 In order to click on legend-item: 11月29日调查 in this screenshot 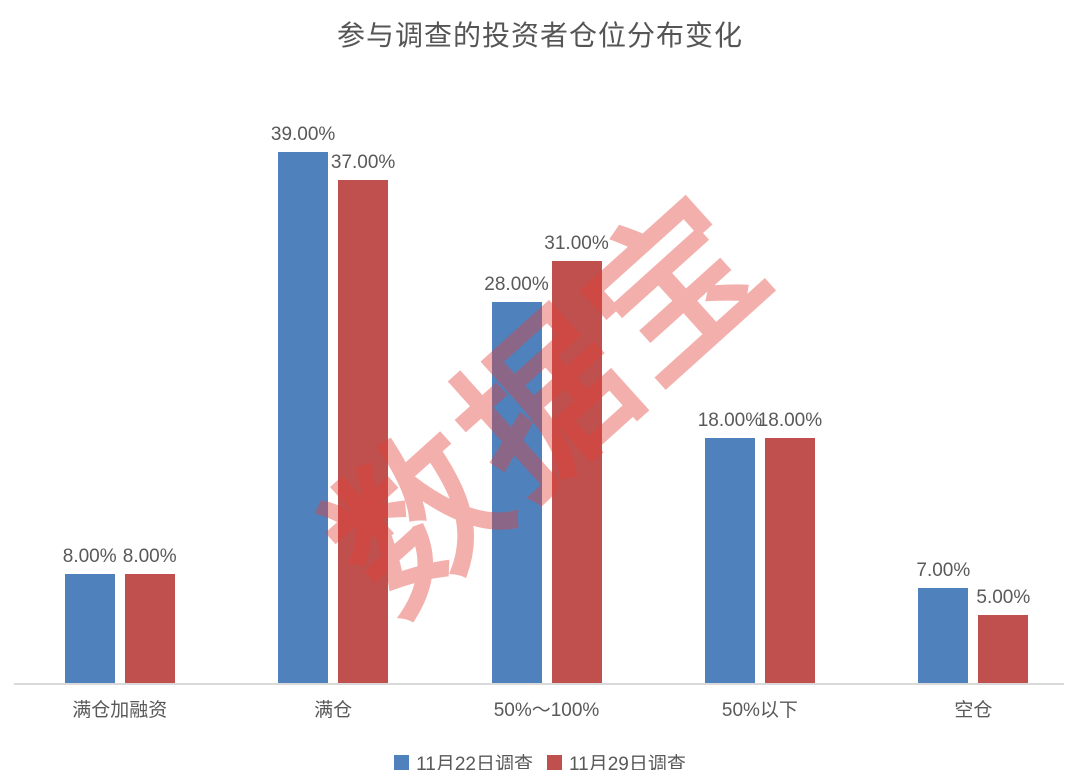, I will do `click(616, 759)`.